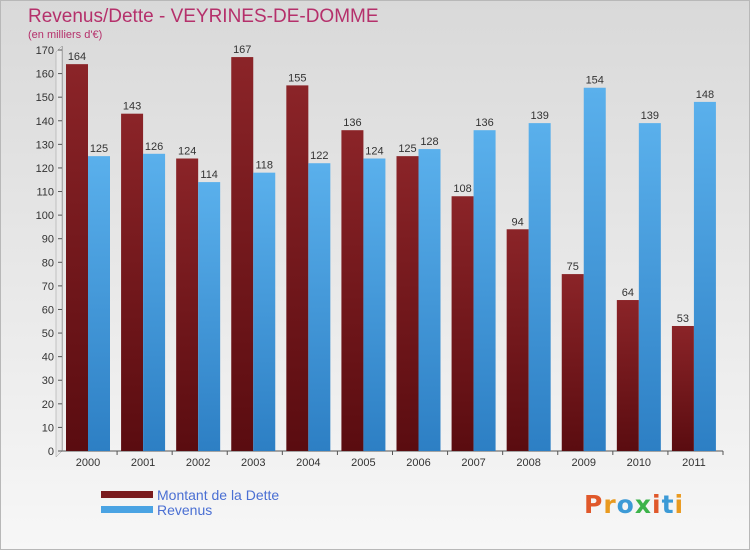 Image resolution: width=750 pixels, height=550 pixels. What do you see at coordinates (594, 504) in the screenshot?
I see `logo-letter: P` at bounding box center [594, 504].